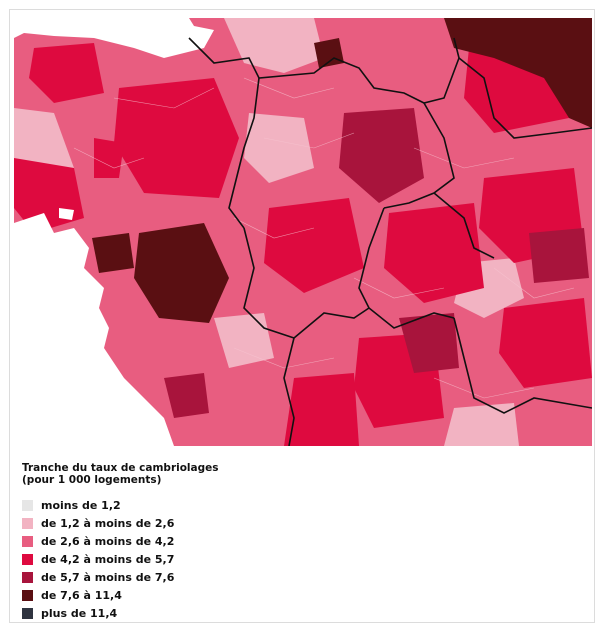 The width and height of the screenshot is (605, 629). I want to click on region-light-south, so click(481, 424).